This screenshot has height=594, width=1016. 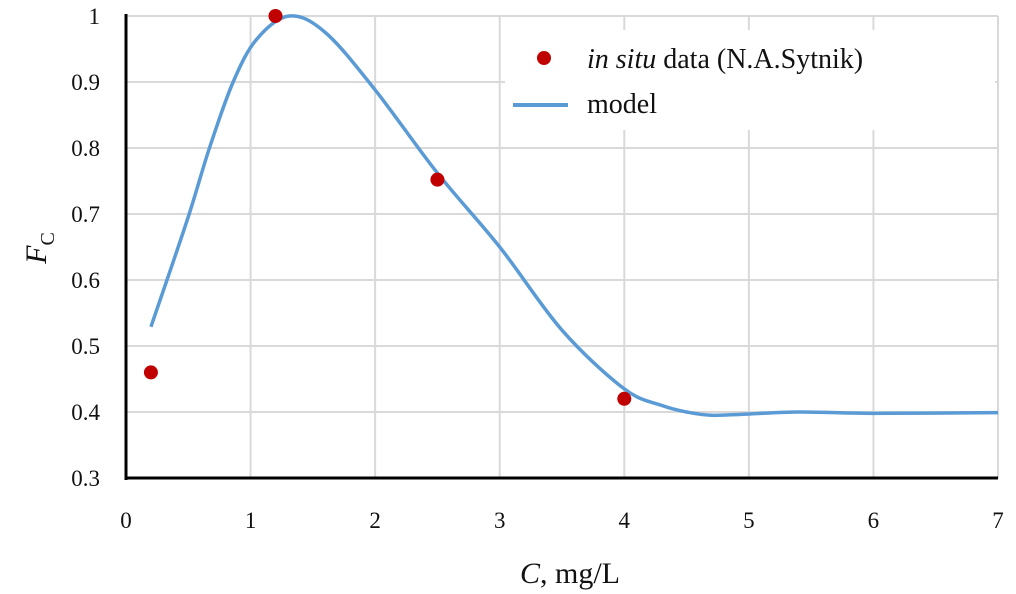 I want to click on y-tick-label: 0.8, so click(x=85, y=148).